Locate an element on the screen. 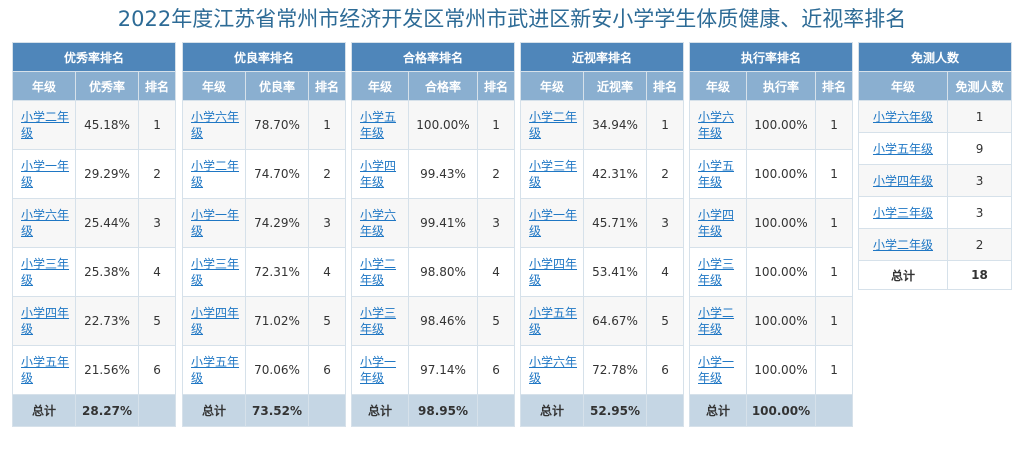 The image size is (1024, 450). table-row: 小学三年级 72.31% 4 is located at coordinates (264, 272).